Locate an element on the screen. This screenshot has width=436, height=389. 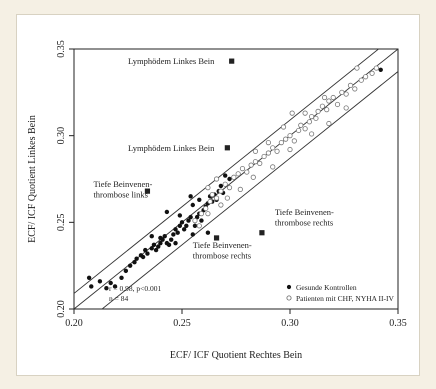
y-tick-label: 0.35 is located at coordinates (61, 49).